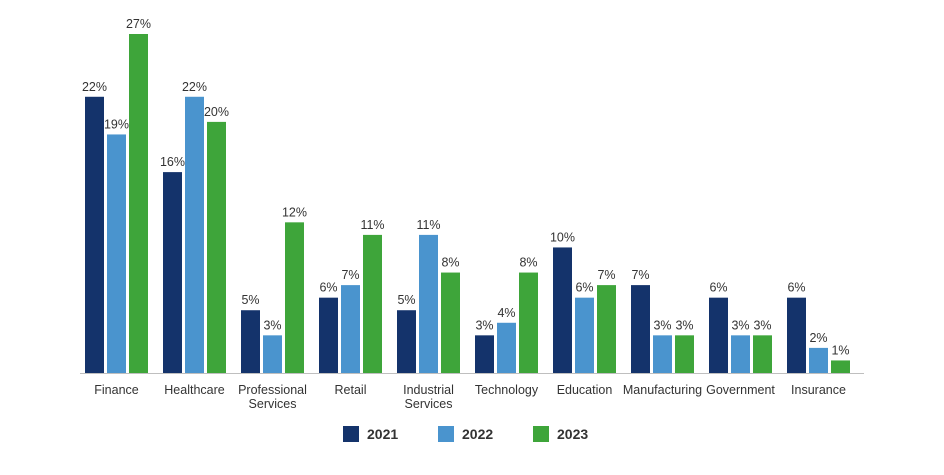 This screenshot has height=475, width=944. What do you see at coordinates (272, 325) in the screenshot?
I see `value-label-2022-2: 3%` at bounding box center [272, 325].